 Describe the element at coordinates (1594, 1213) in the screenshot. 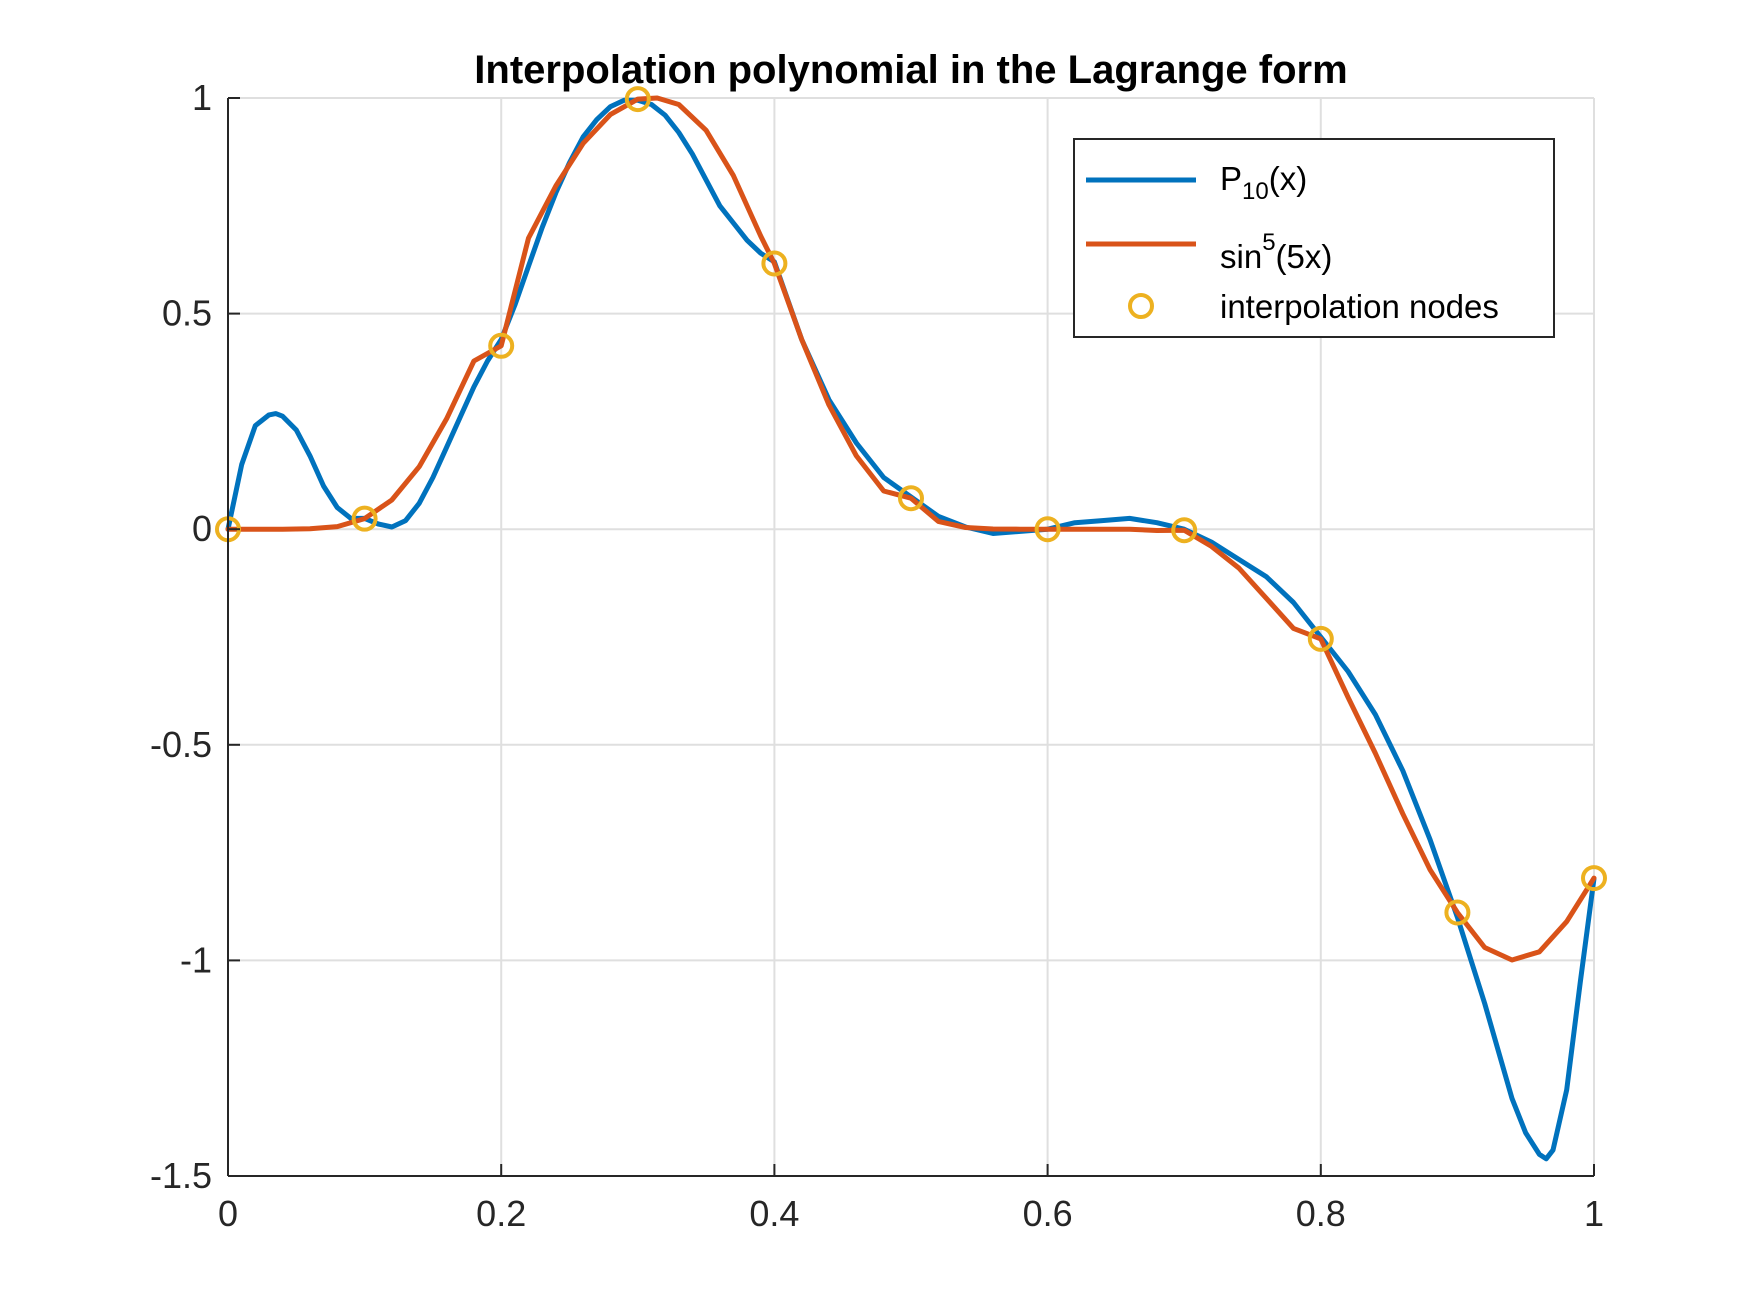

I see `x-tick-label-5: 1` at that location.